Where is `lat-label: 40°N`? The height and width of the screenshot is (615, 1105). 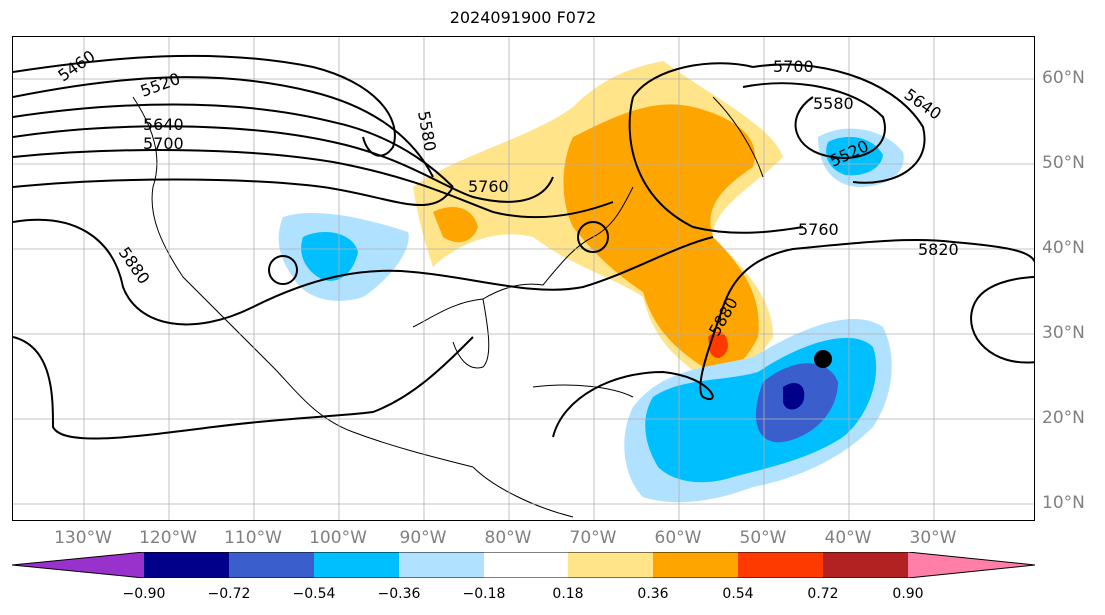 lat-label: 40°N is located at coordinates (1063, 248).